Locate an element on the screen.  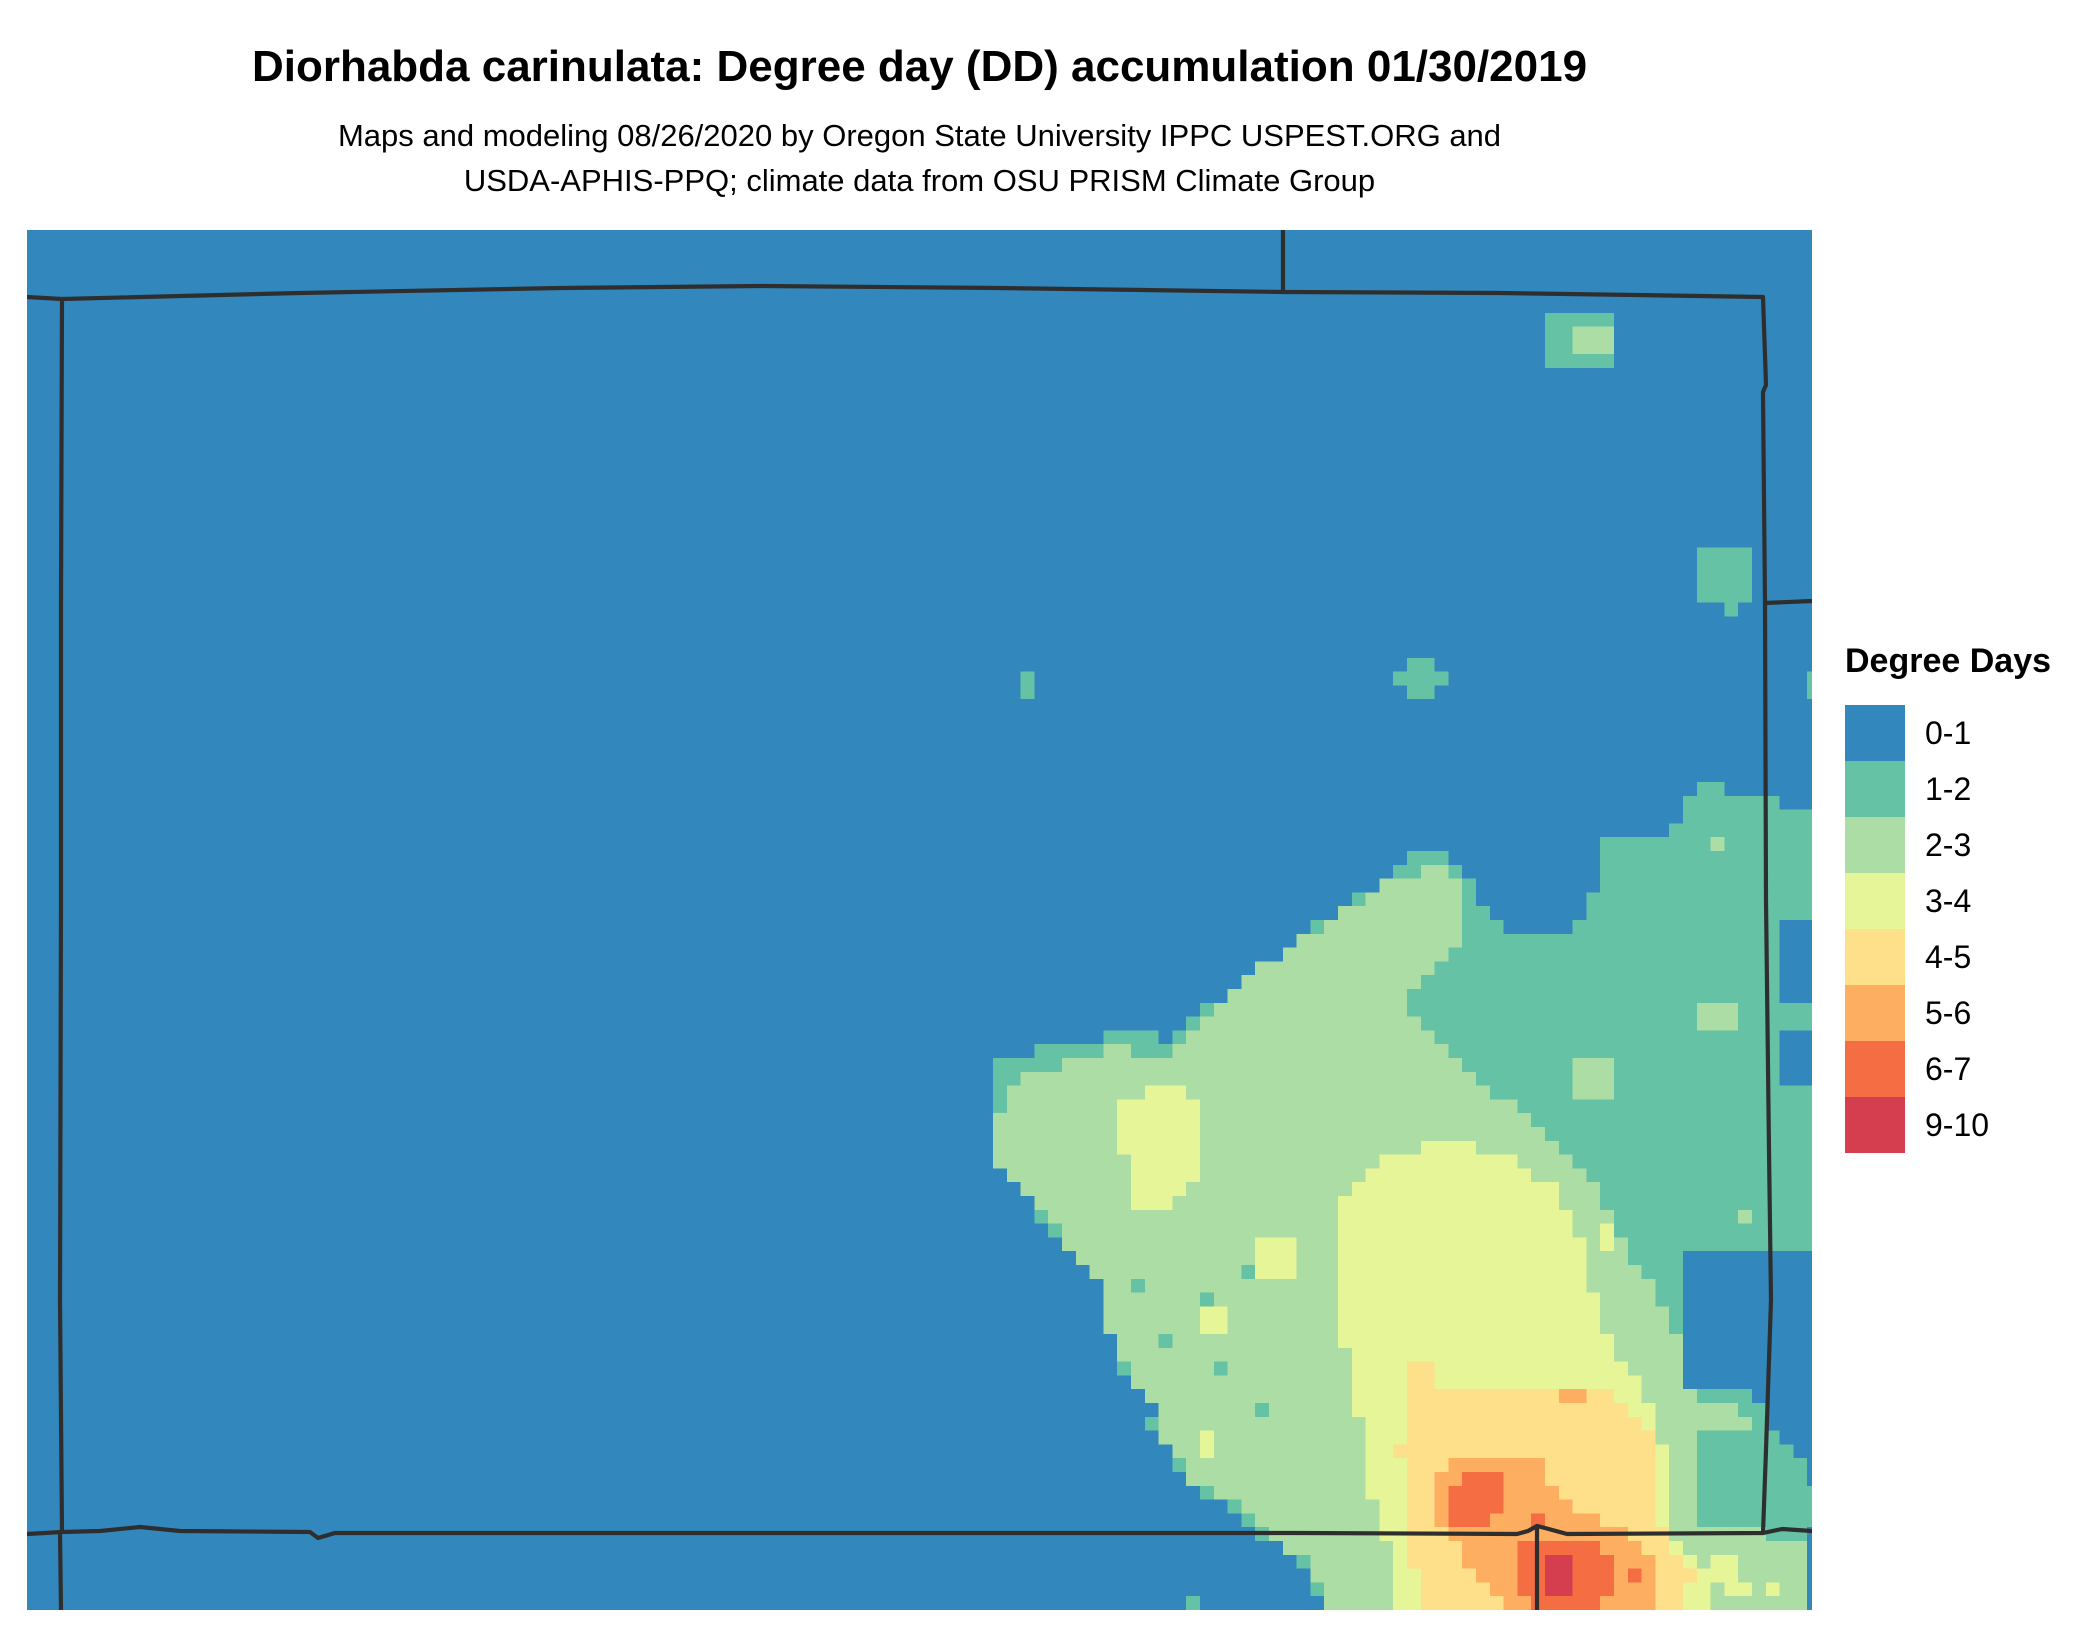
legend-label: 1-2 is located at coordinates (1948, 788).